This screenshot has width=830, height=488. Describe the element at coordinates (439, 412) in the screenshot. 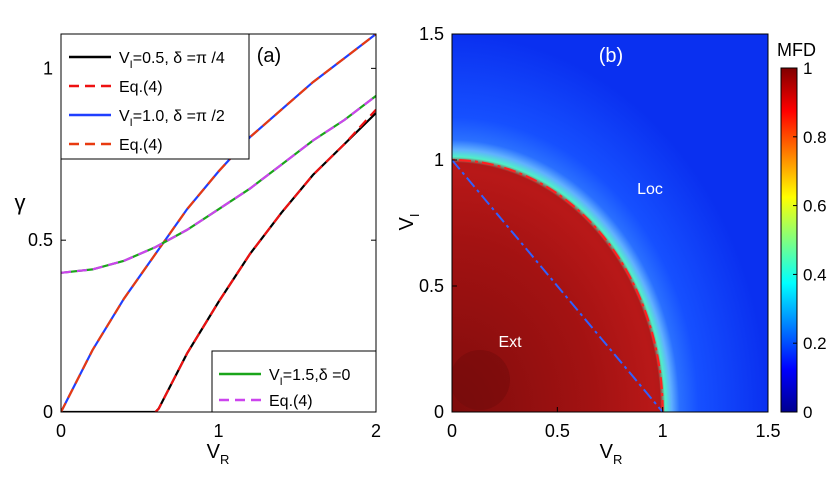

I see `y-tick-label-b: 0` at that location.